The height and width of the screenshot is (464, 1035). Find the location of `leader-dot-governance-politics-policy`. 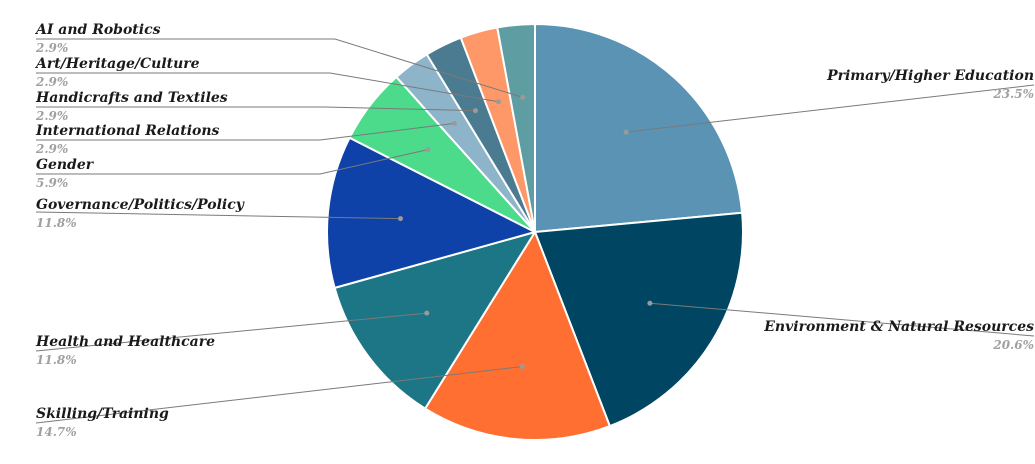

leader-dot-governance-politics-policy is located at coordinates (400, 219).